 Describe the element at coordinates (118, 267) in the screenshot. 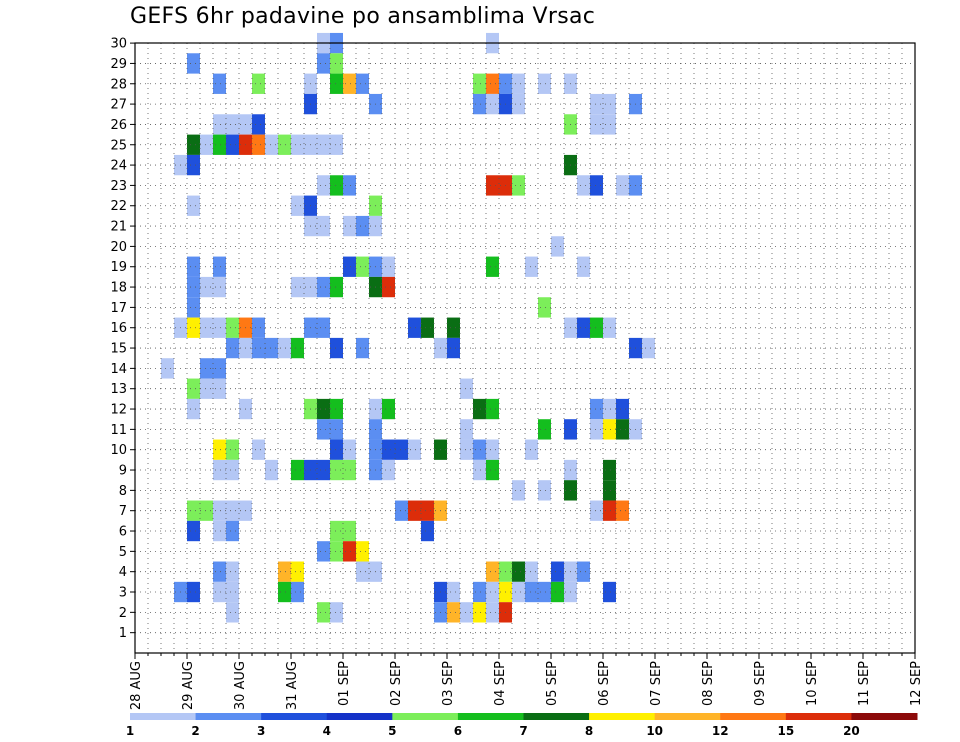

I see `y-tick-label: 19` at that location.